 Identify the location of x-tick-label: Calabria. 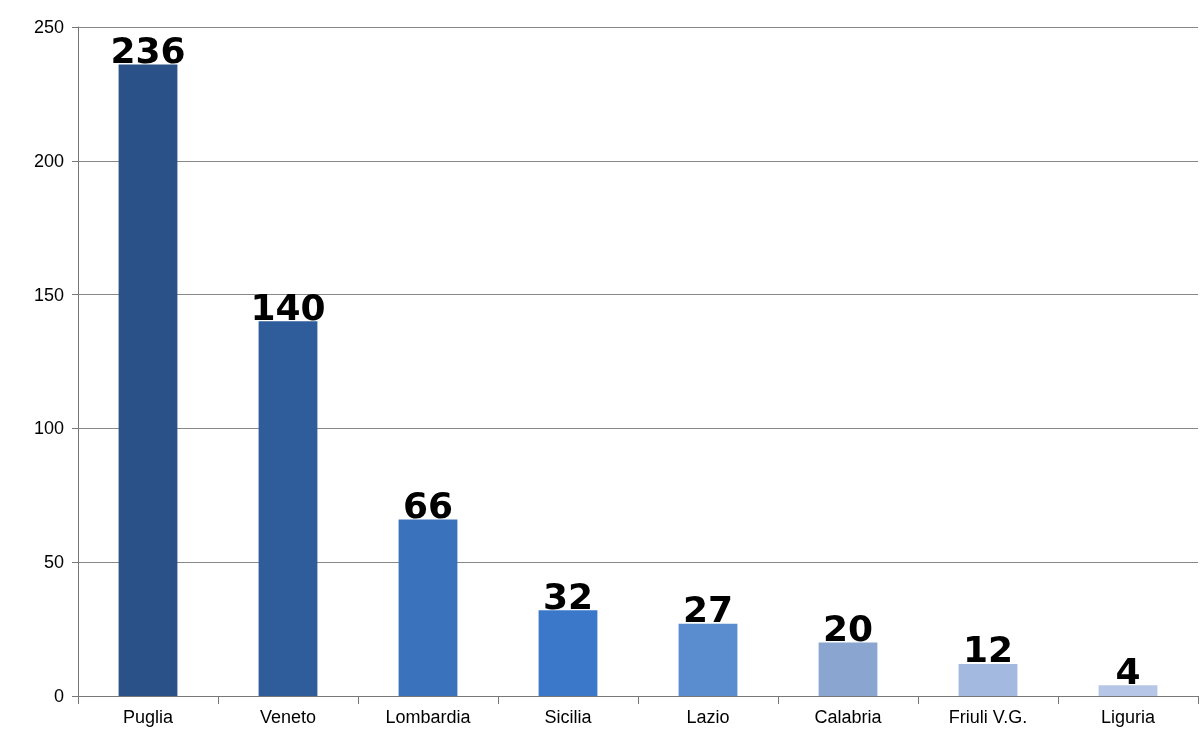
(848, 717).